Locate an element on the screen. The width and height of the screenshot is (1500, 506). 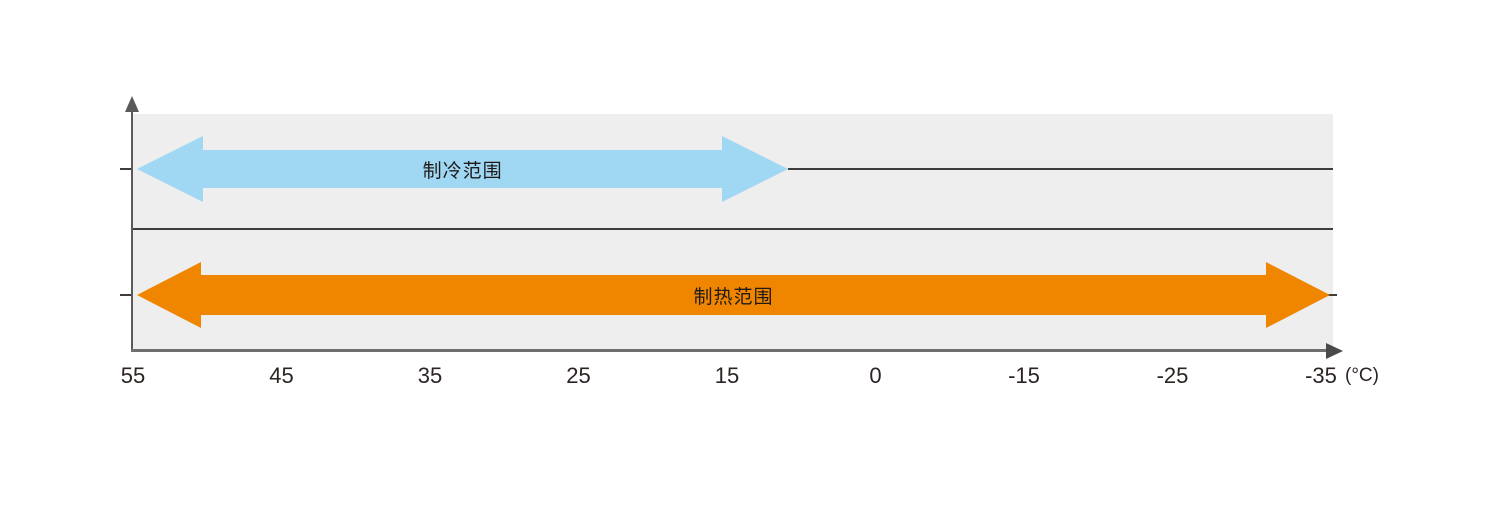
x-tick-label: 0 is located at coordinates (875, 375).